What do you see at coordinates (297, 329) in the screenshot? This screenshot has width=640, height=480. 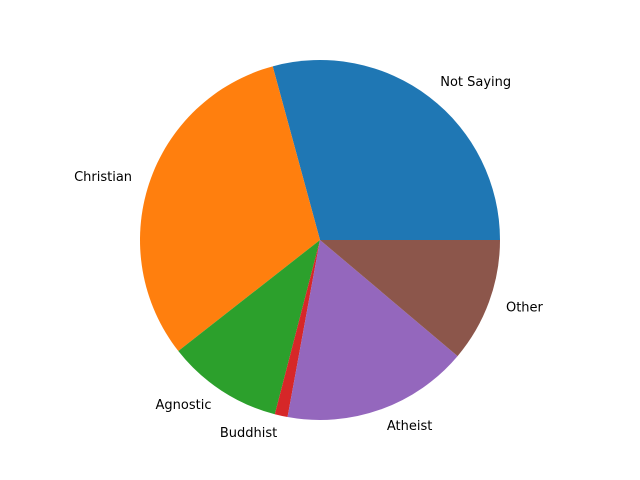 I see `slice-buddhist` at bounding box center [297, 329].